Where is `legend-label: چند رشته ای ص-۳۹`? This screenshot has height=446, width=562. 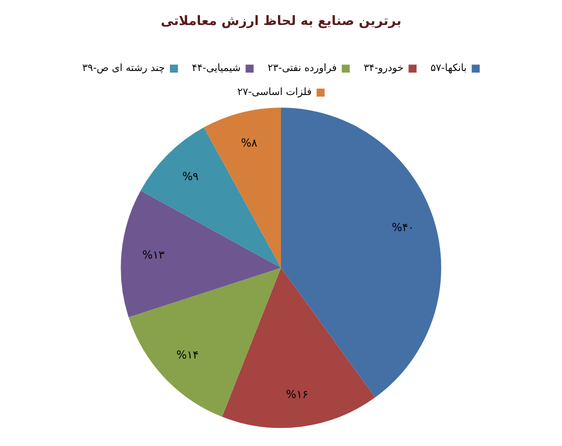 legend-label: چند رشته ای ص-۳۹ is located at coordinates (123, 68).